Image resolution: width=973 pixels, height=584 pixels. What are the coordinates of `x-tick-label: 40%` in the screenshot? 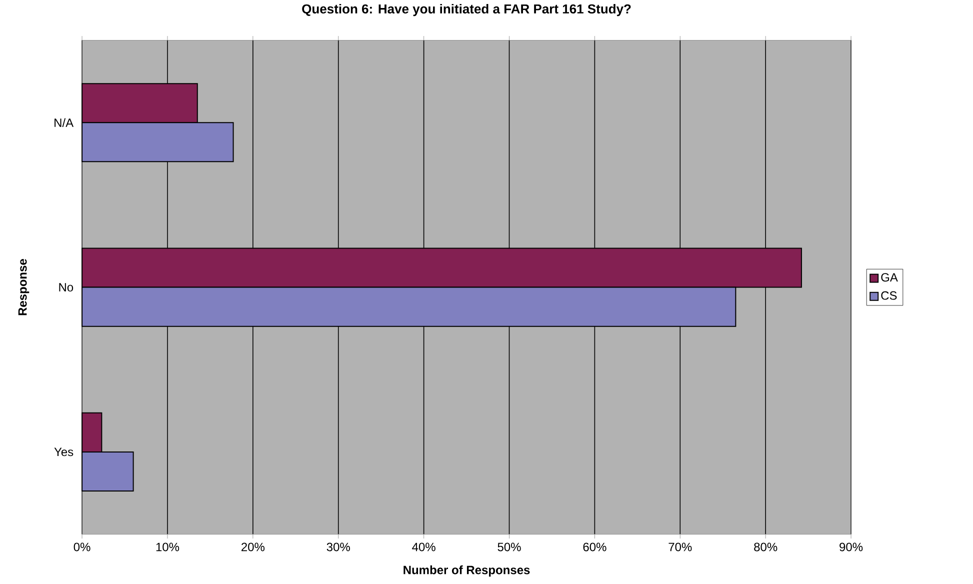 It's located at (424, 547).